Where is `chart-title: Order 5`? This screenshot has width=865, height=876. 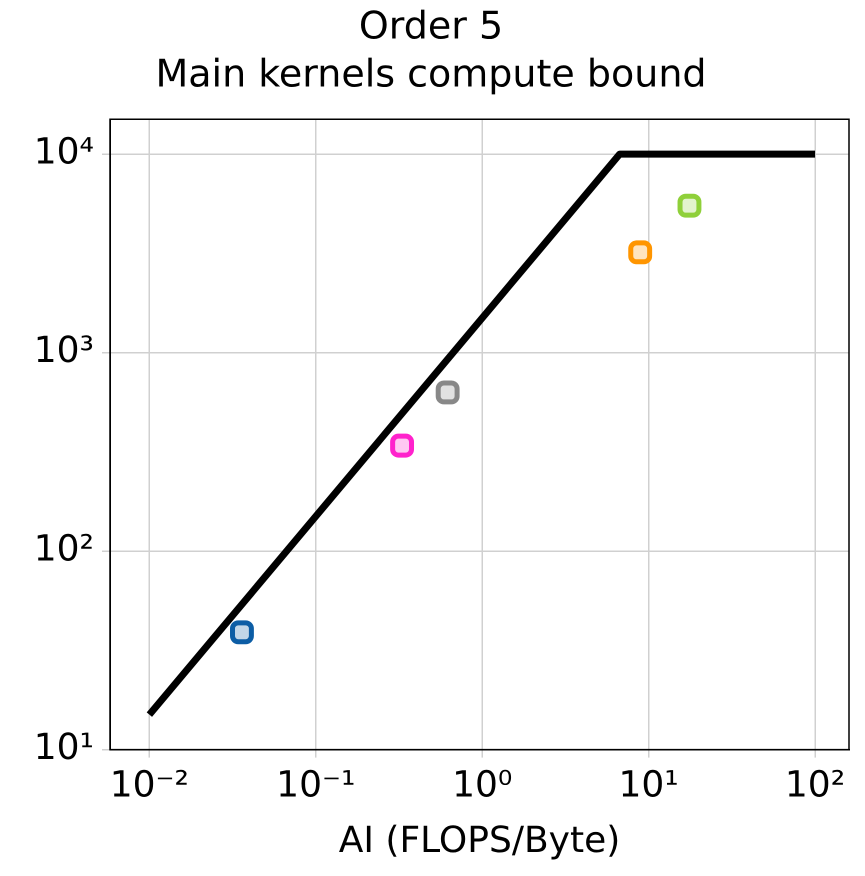
chart-title: Order 5 is located at coordinates (431, 26).